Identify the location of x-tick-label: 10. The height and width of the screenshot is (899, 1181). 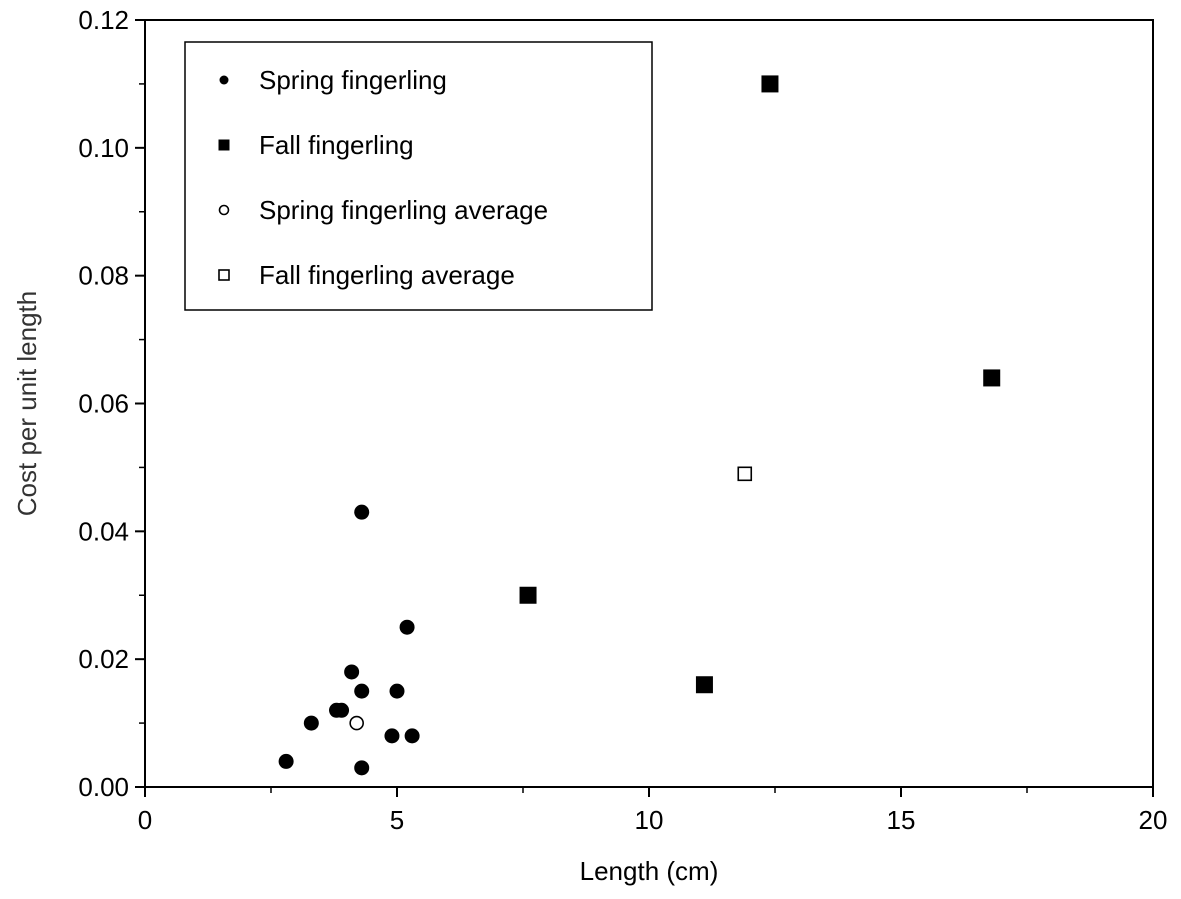
(649, 820).